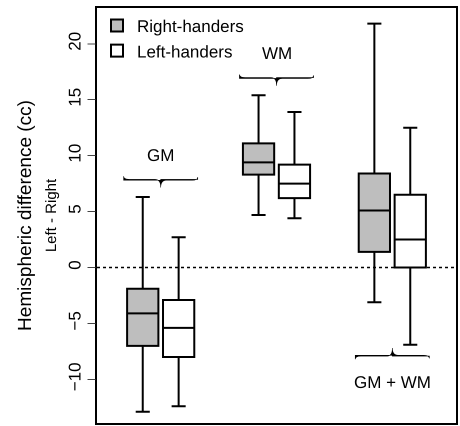 The width and height of the screenshot is (460, 426). Describe the element at coordinates (190, 26) in the screenshot. I see `legend-label: Right-handers` at that location.